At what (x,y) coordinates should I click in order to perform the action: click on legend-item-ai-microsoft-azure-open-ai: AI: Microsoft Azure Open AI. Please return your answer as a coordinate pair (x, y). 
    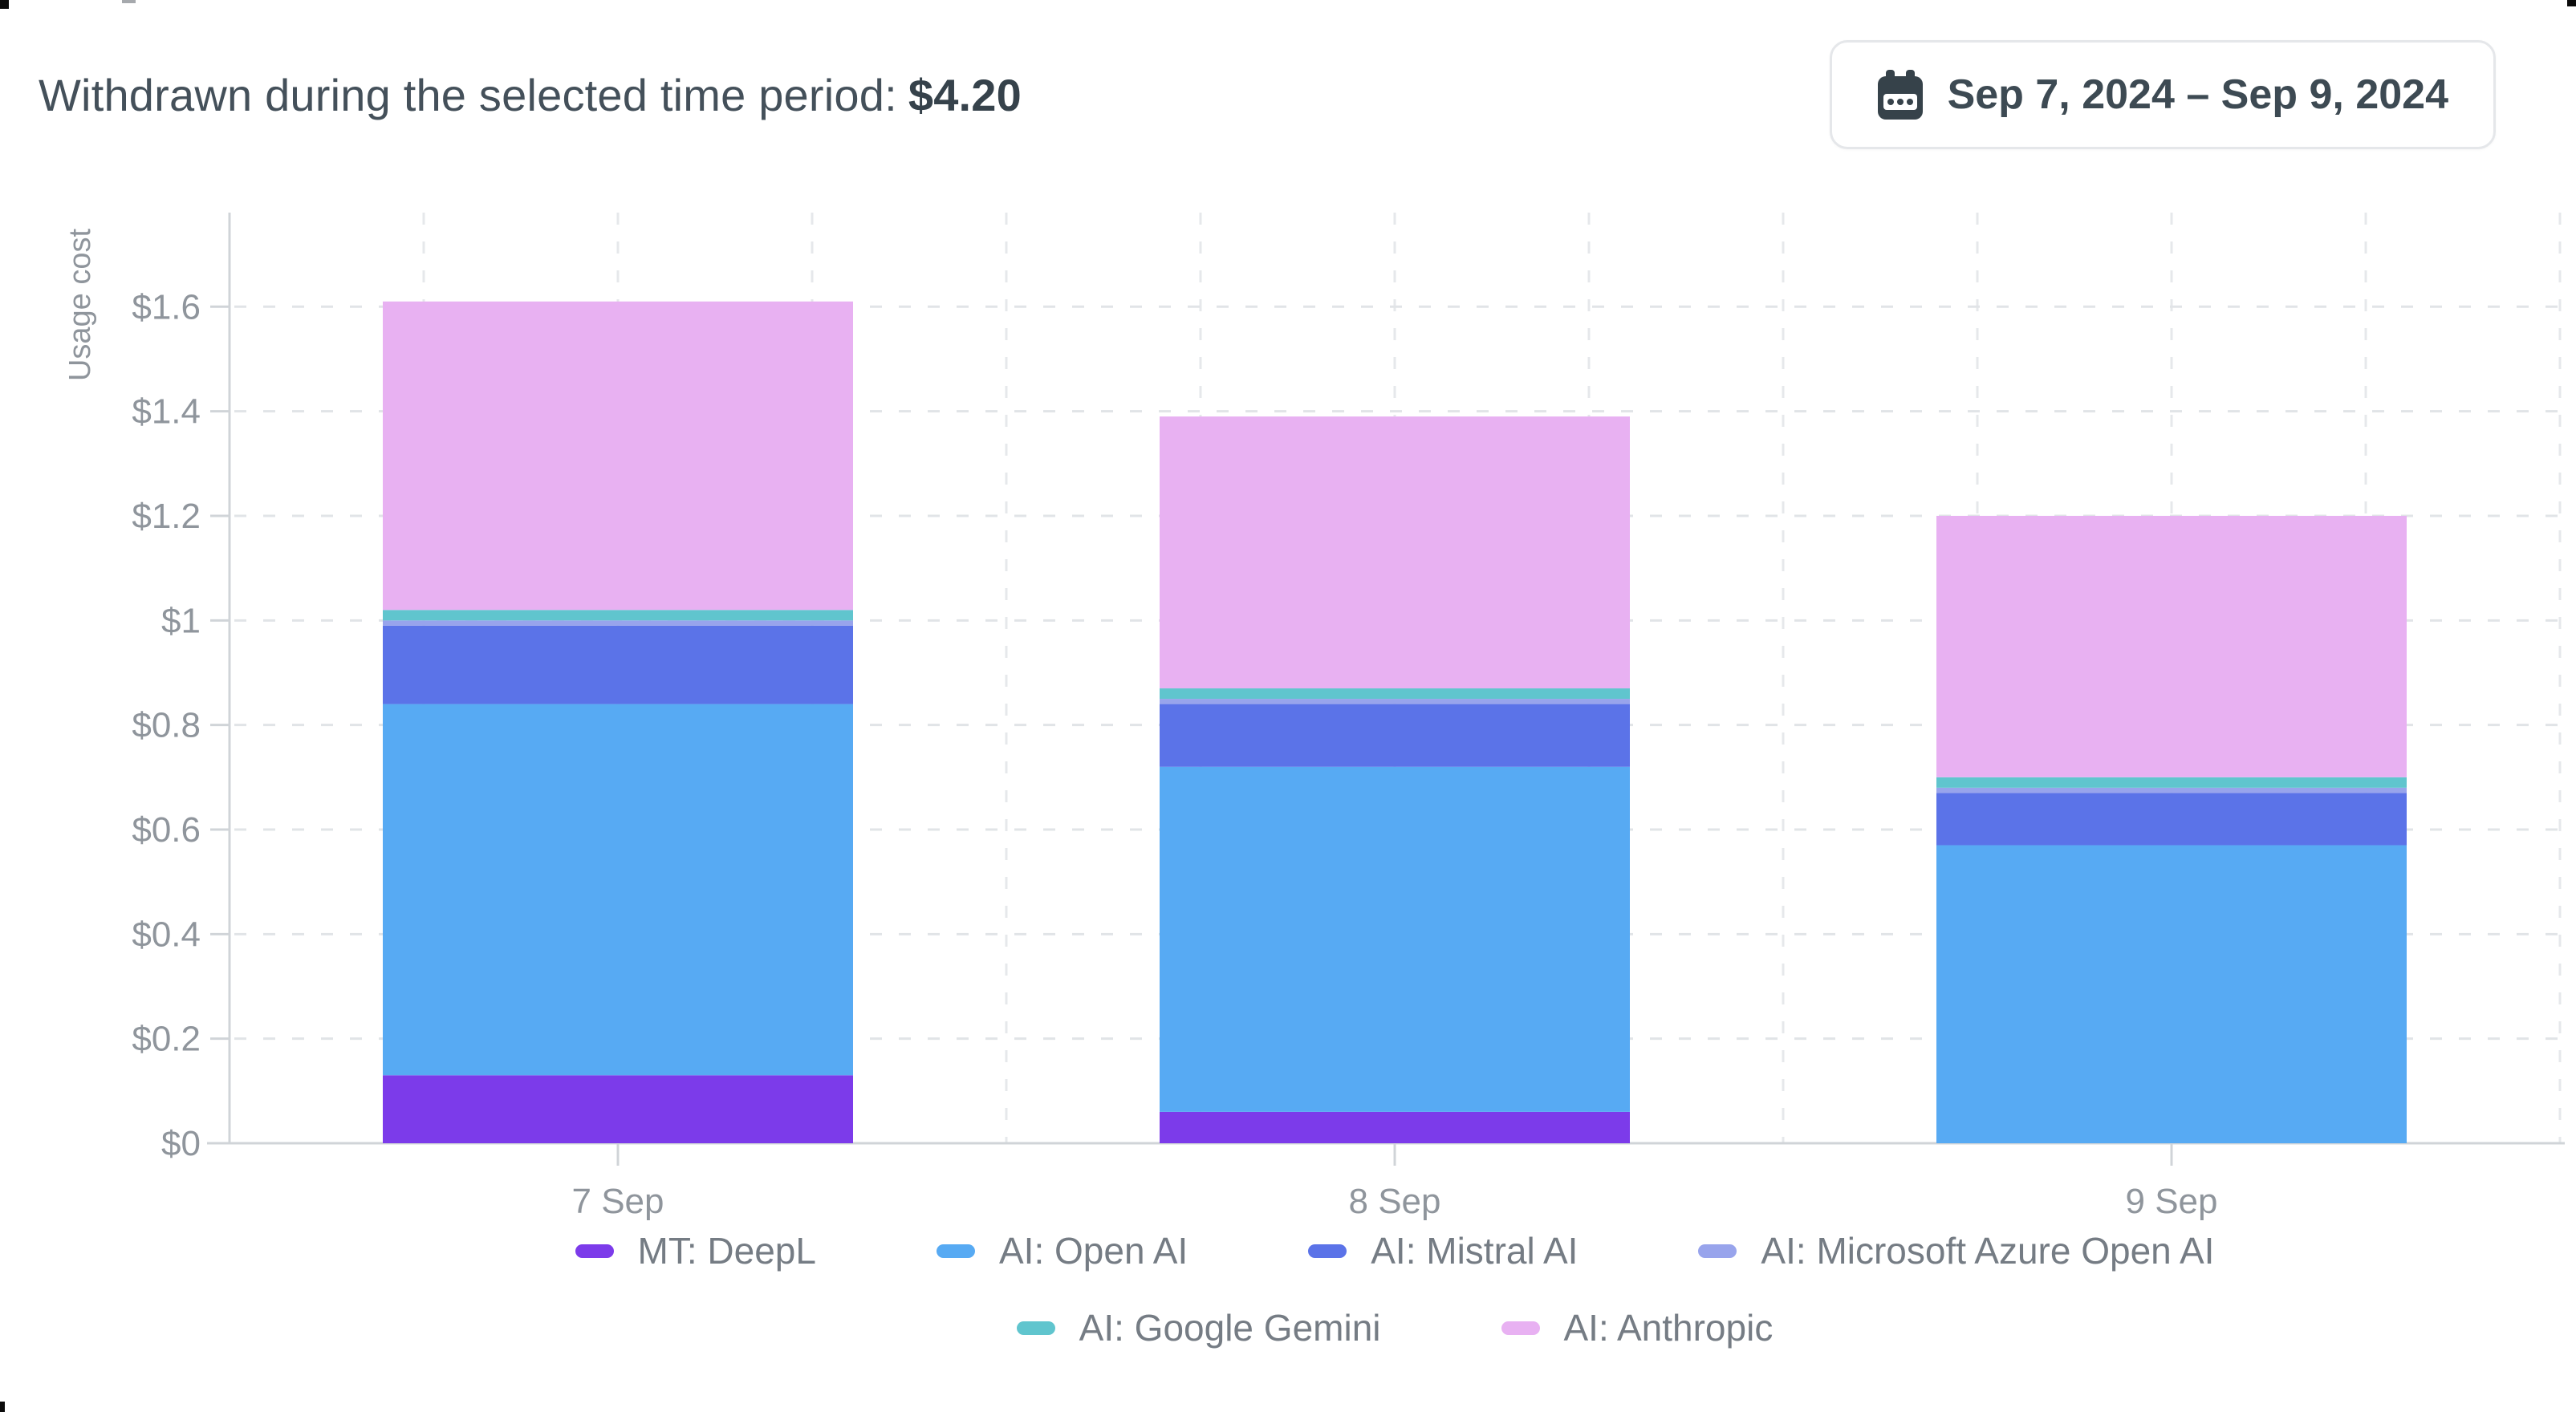
    Looking at the image, I should click on (1956, 1250).